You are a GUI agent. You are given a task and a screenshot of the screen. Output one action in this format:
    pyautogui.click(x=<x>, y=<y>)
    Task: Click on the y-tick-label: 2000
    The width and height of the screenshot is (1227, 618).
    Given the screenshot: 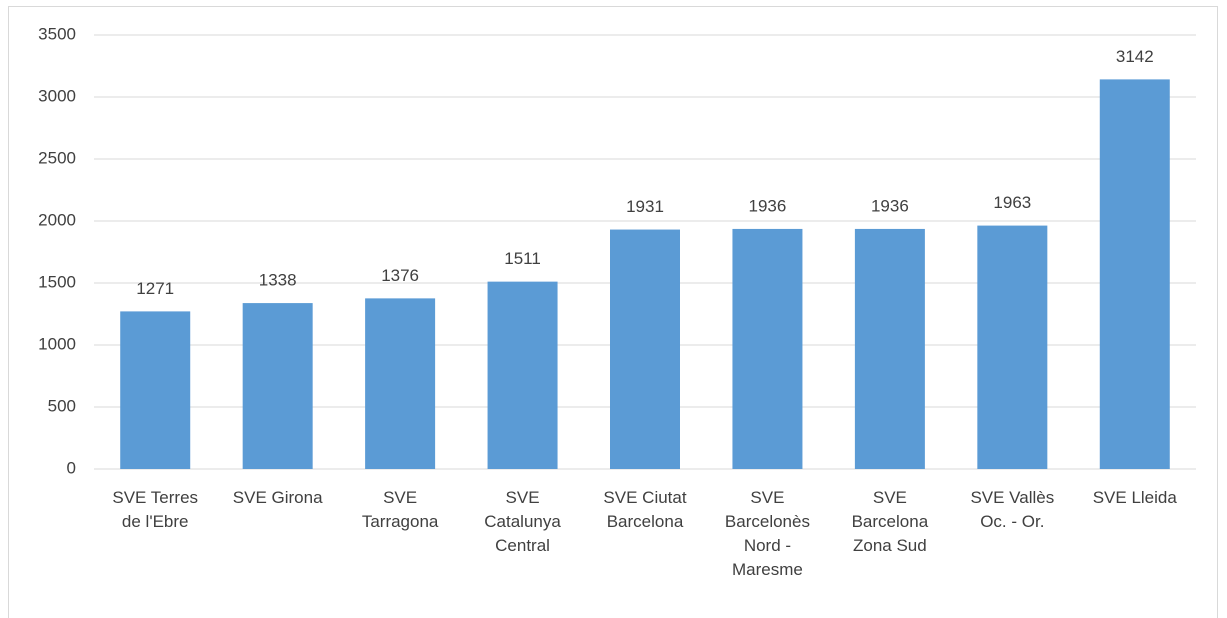 What is the action you would take?
    pyautogui.click(x=57, y=219)
    